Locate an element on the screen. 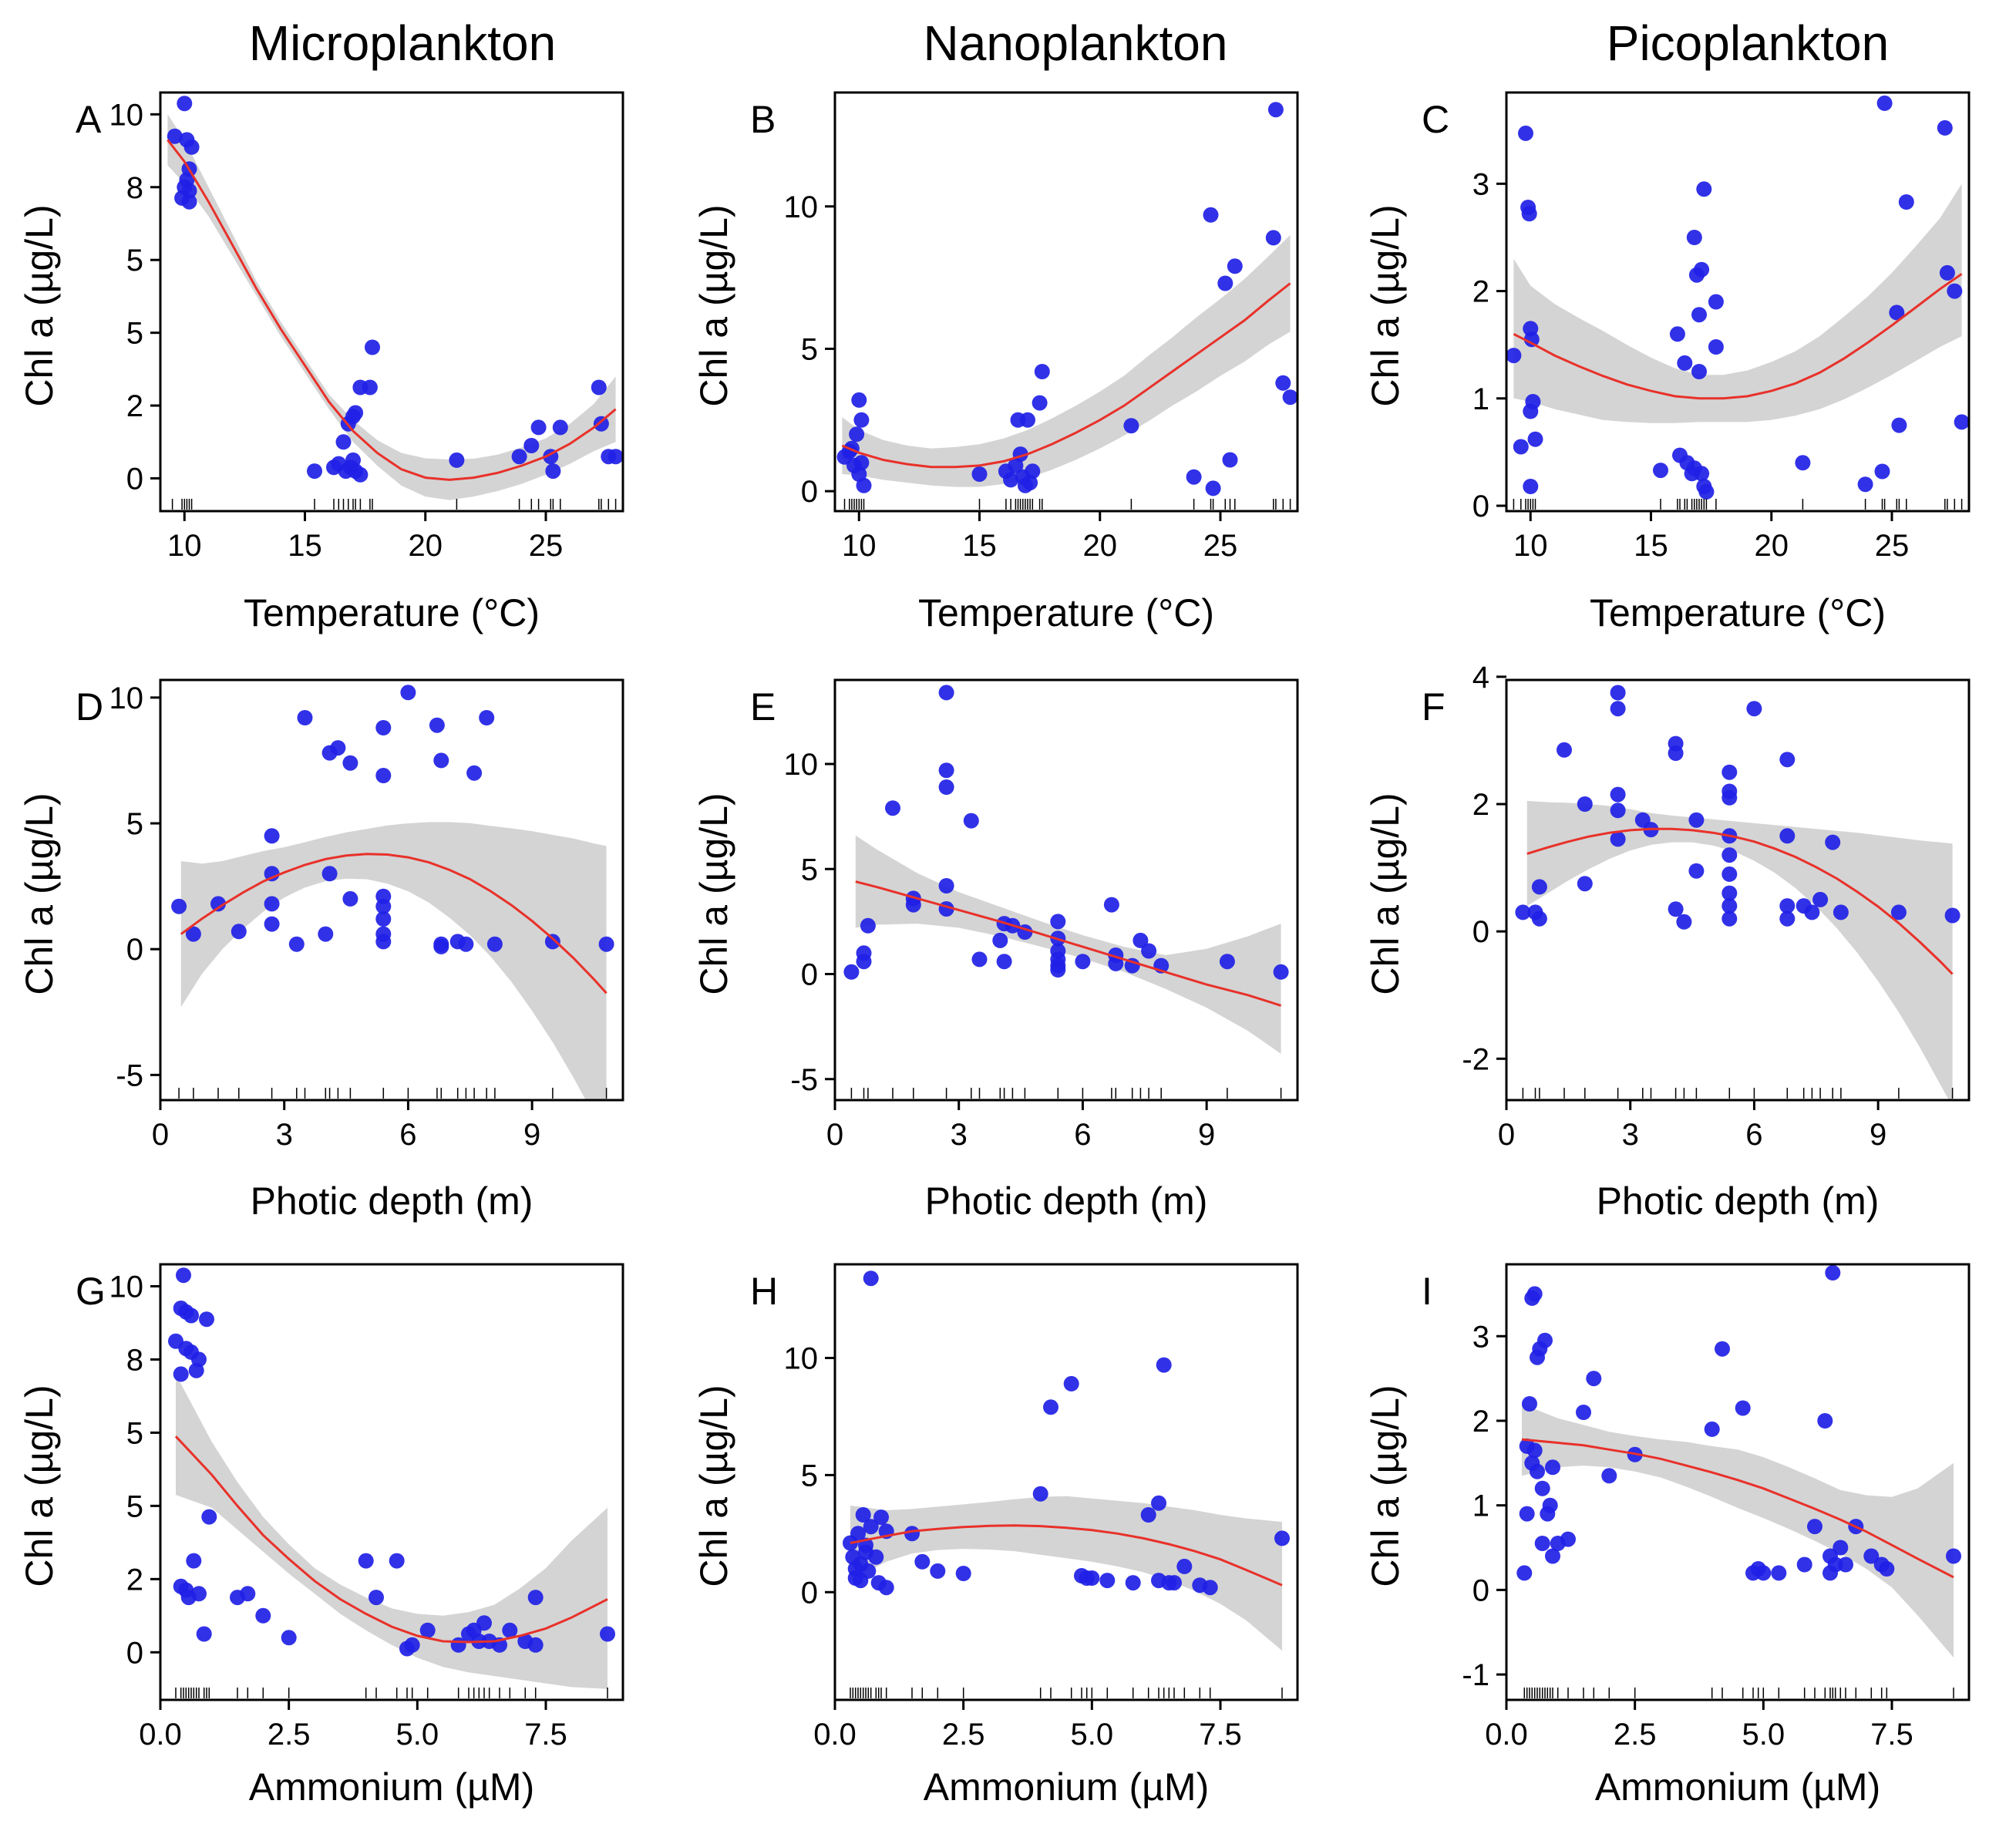 This screenshot has height=1824, width=2016. panel-letter-g: G is located at coordinates (91, 1291).